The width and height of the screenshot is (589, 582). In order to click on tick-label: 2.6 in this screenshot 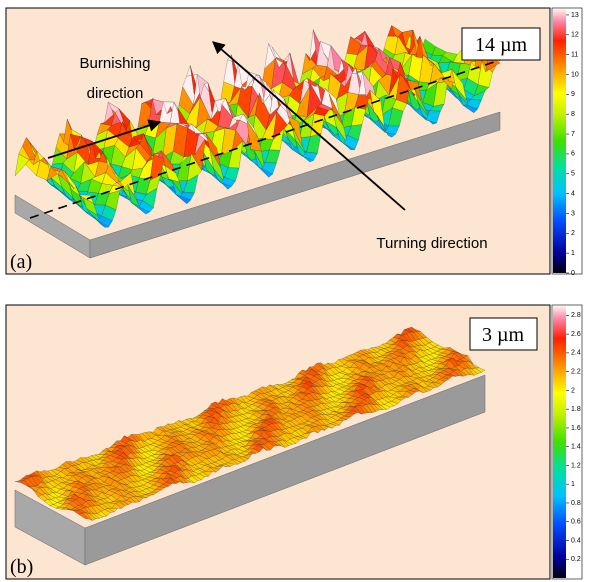, I will do `click(576, 334)`.